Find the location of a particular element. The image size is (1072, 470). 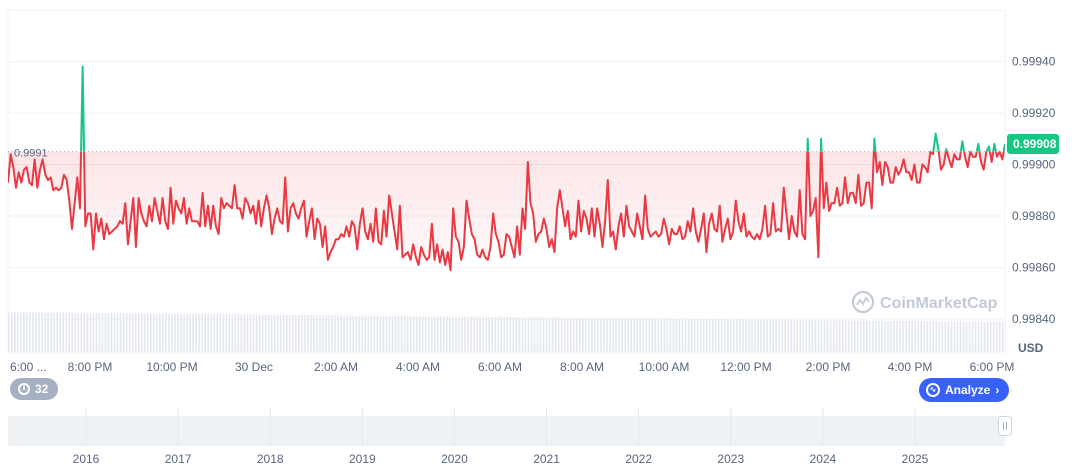

events-count: 32 is located at coordinates (42, 389).